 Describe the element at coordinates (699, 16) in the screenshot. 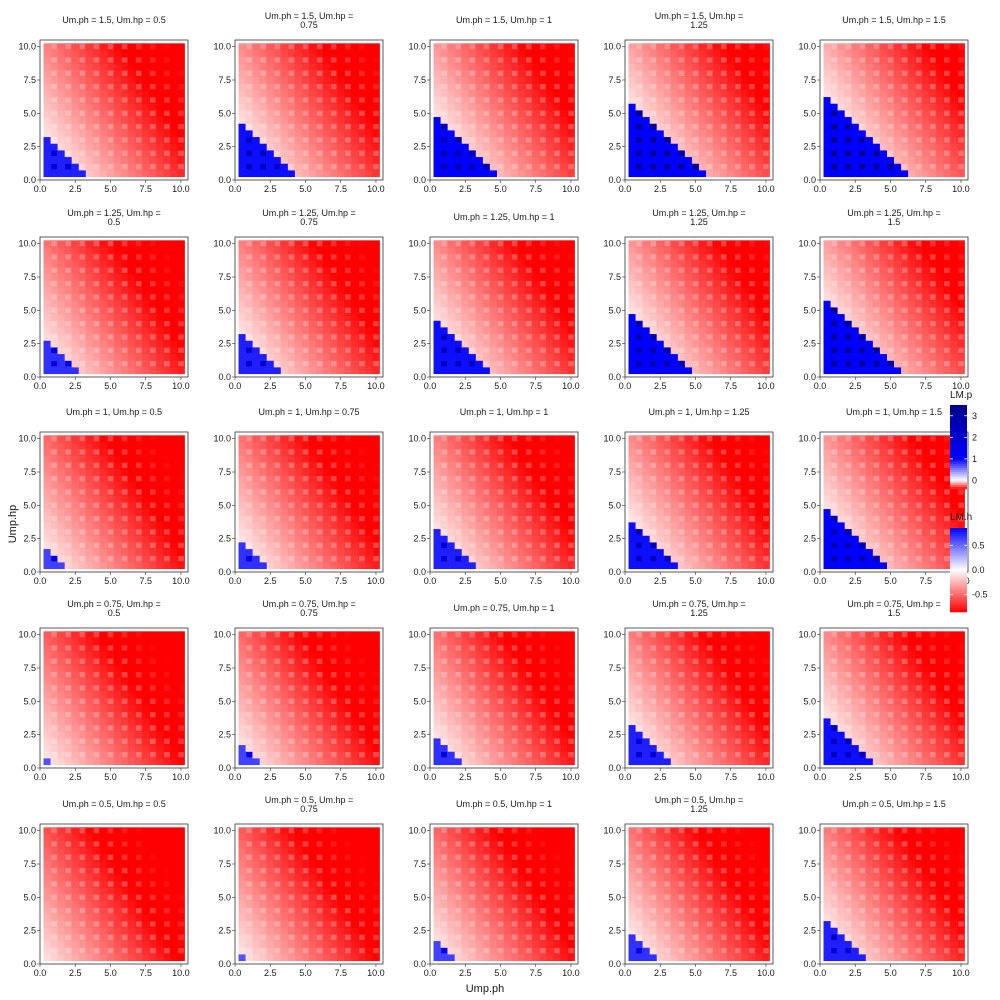

I see `panel-title: Um.ph = 1.5, Um.hp =` at that location.